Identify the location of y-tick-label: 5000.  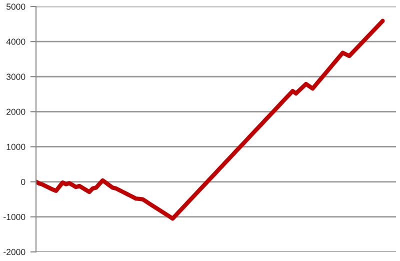
(16, 7).